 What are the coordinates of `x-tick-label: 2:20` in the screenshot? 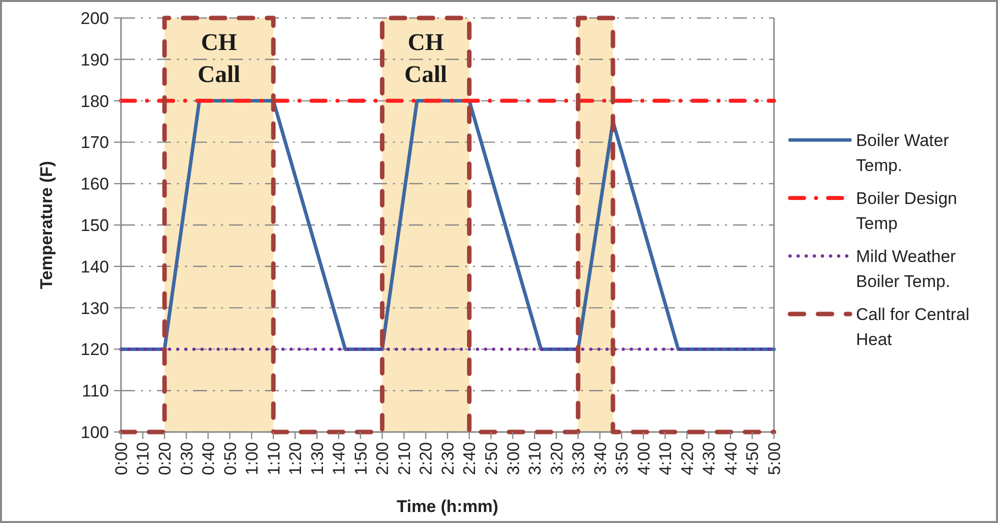 It's located at (426, 459).